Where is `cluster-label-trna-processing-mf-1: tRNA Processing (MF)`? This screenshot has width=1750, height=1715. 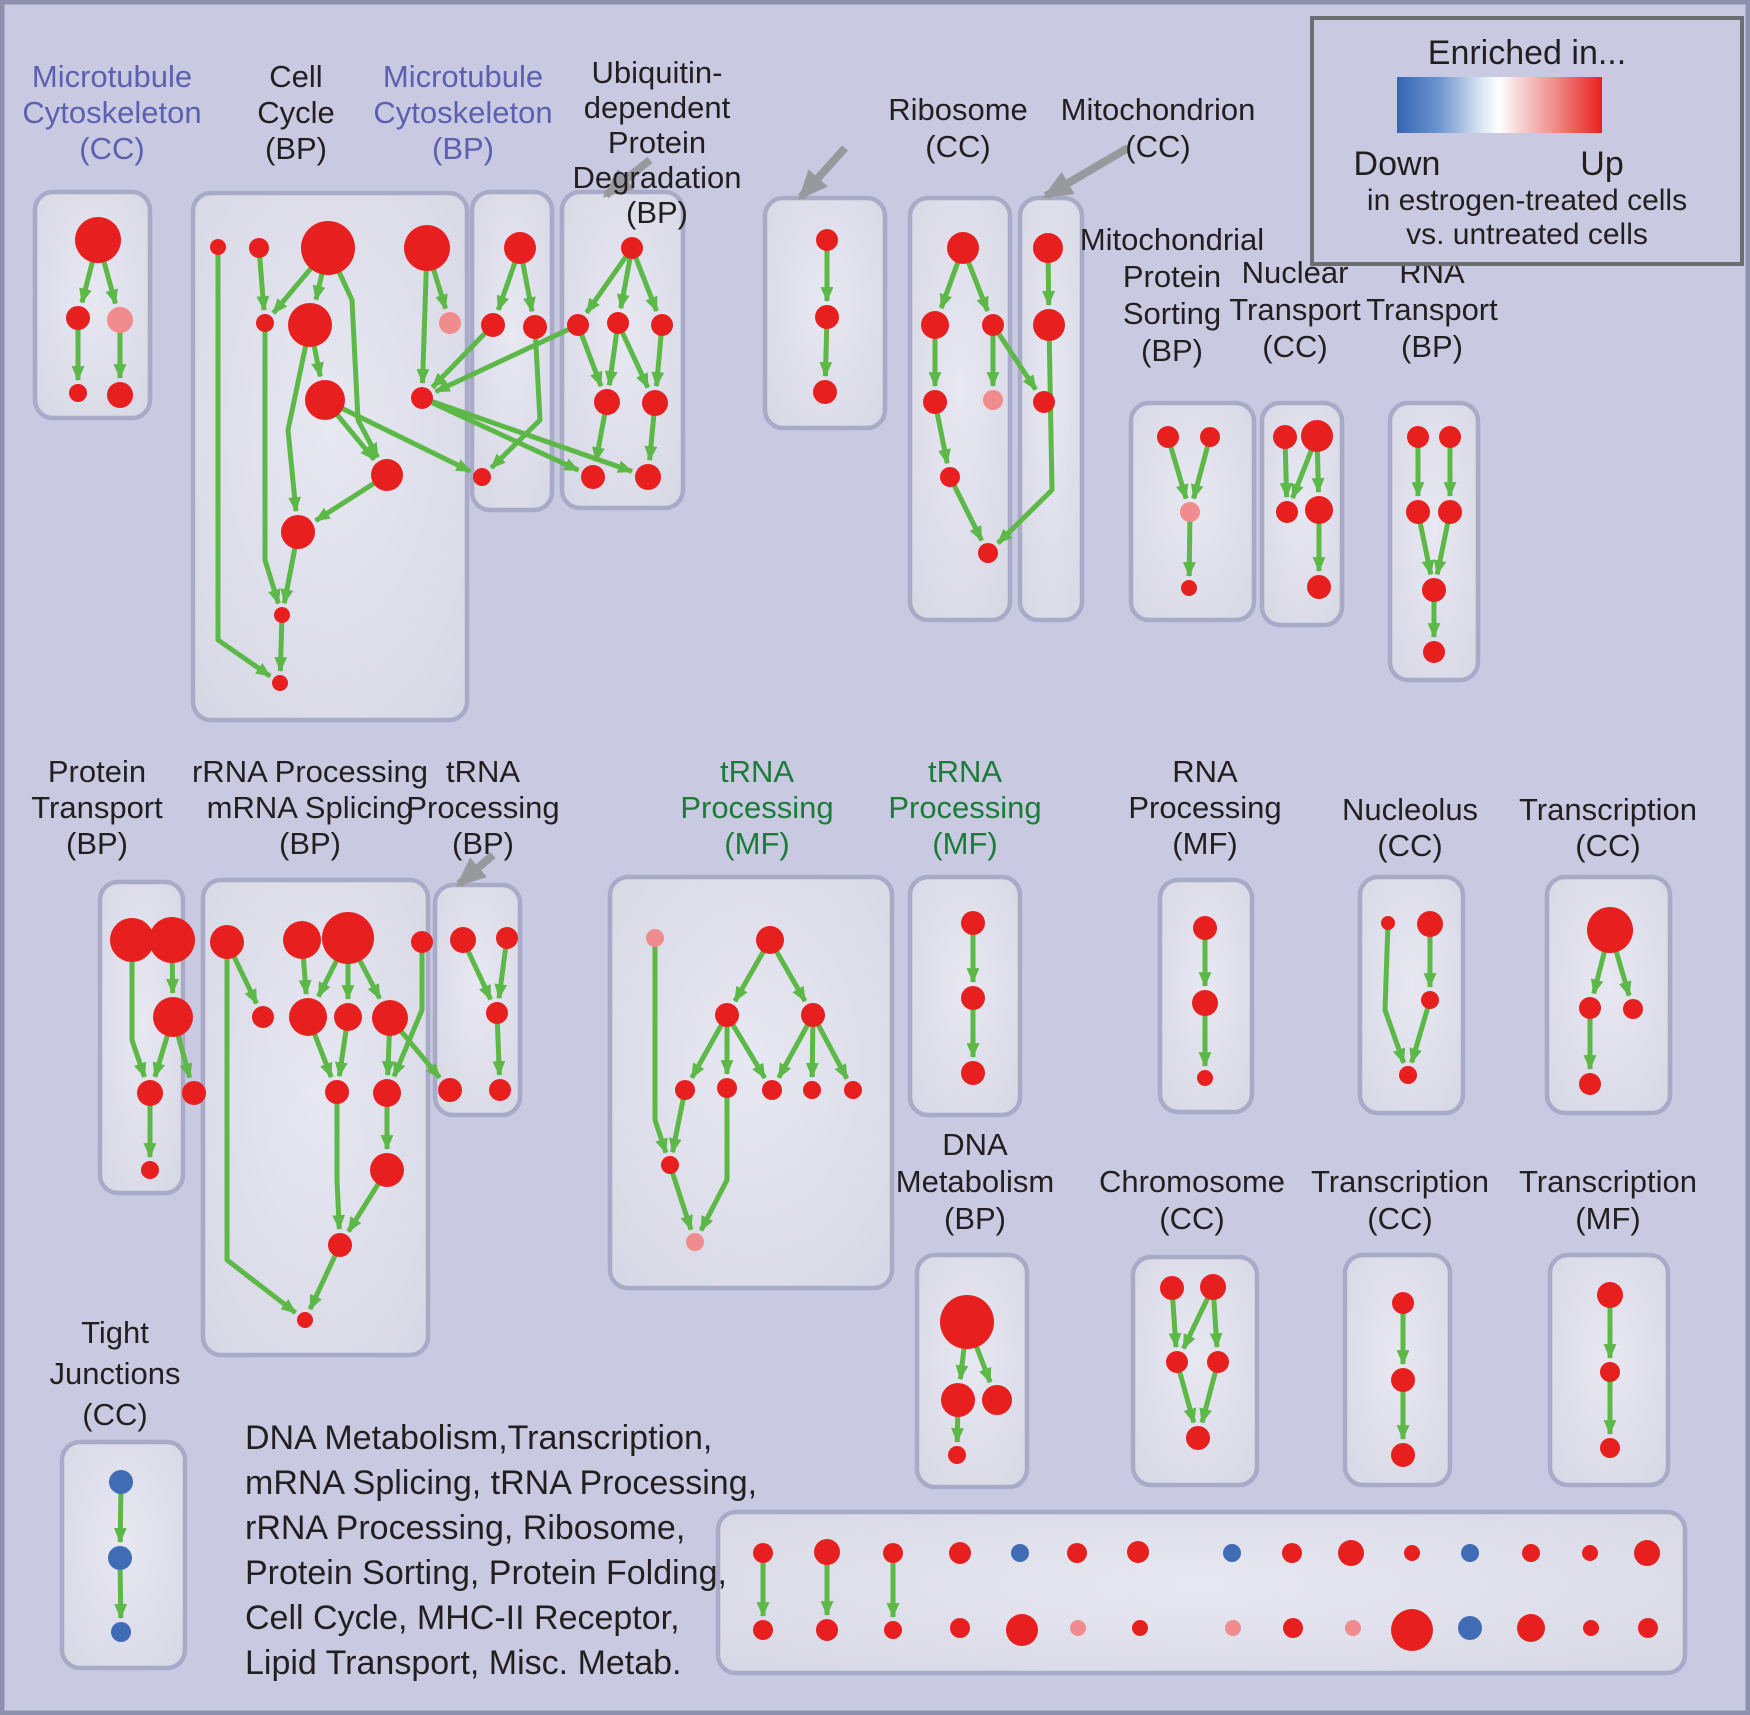 cluster-label-trna-processing-mf-1: tRNA Processing (MF) is located at coordinates (756, 807).